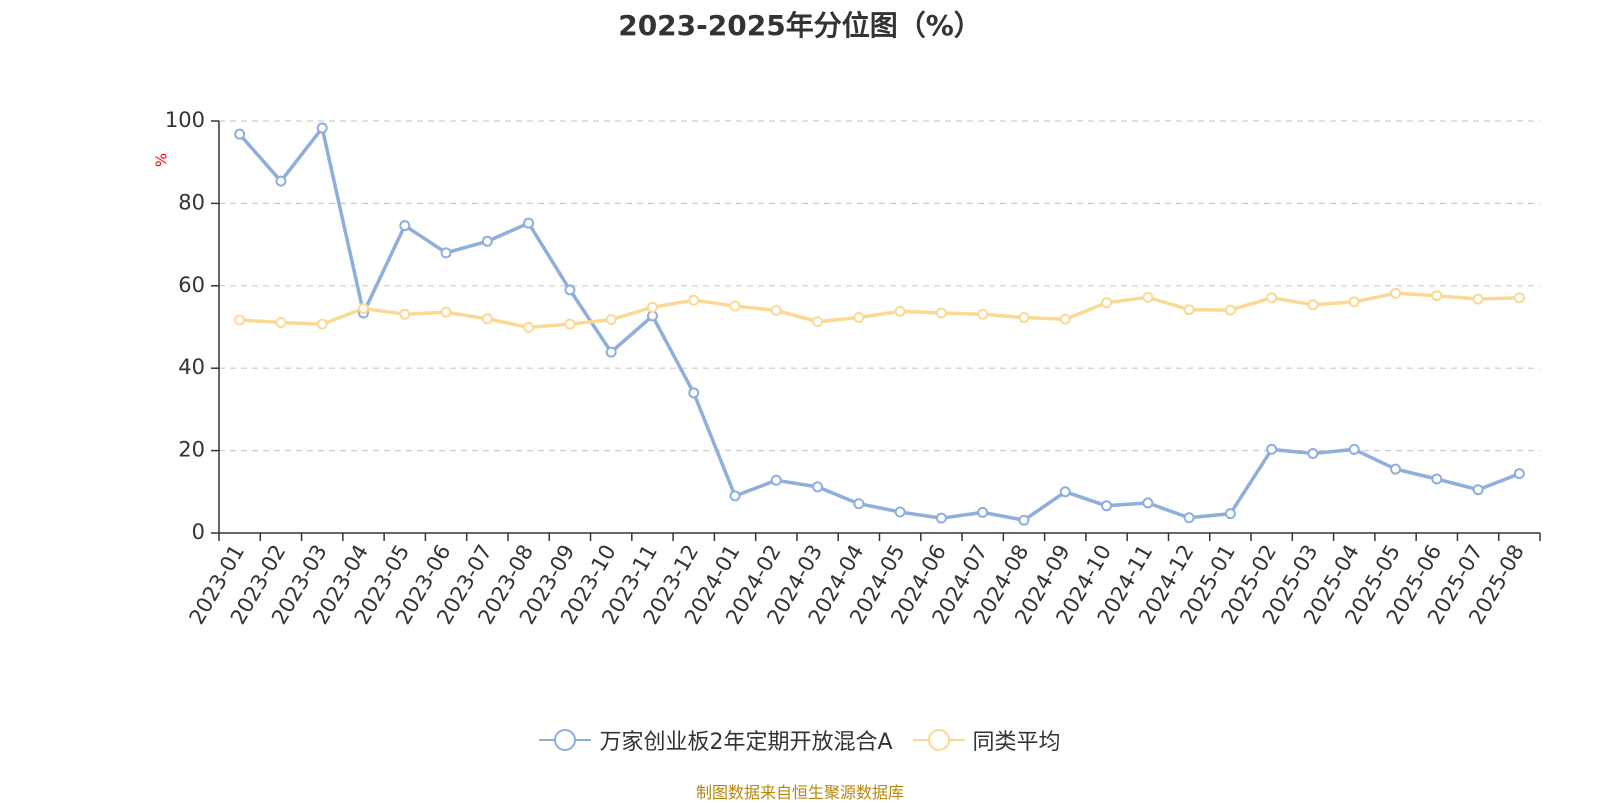  I want to click on y-tick-label: 20, so click(191, 450).